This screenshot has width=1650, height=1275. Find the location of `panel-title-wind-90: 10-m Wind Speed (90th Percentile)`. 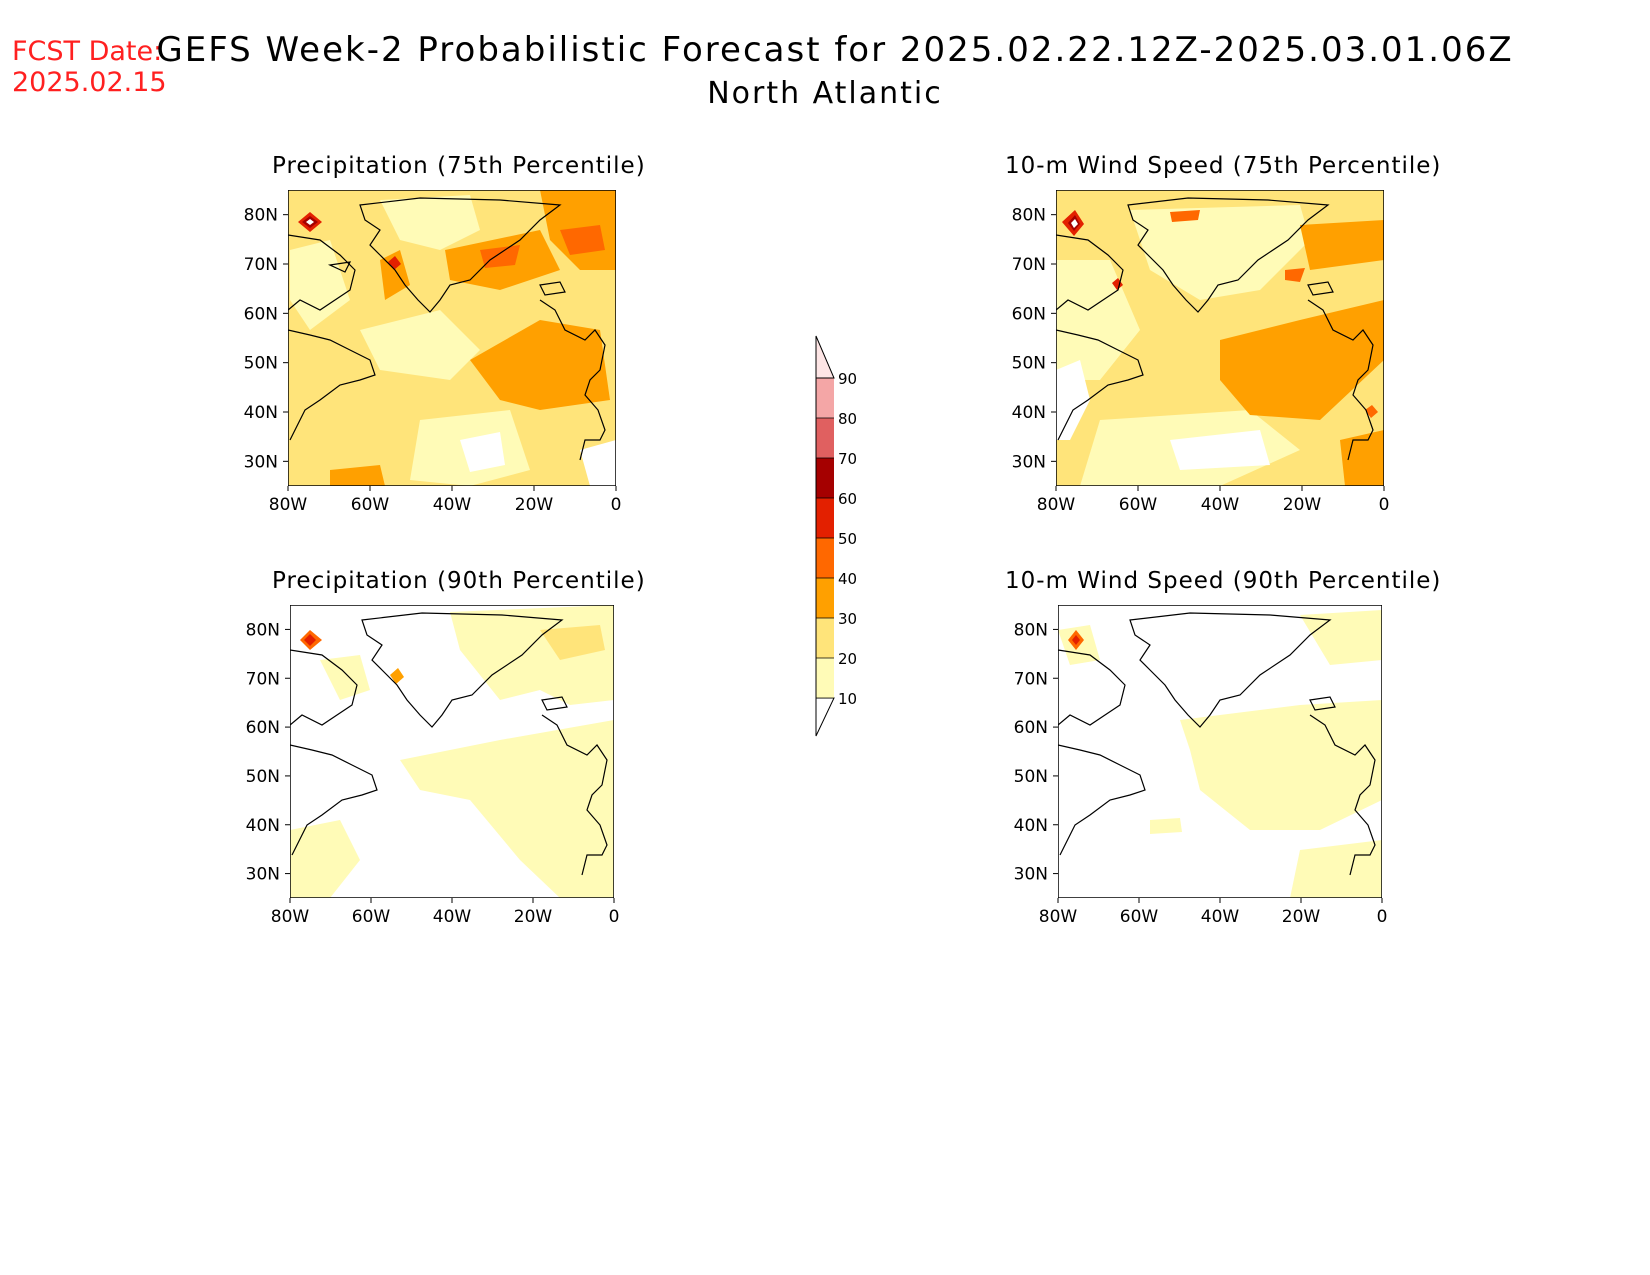

panel-title-wind-90: 10-m Wind Speed (90th Percentile) is located at coordinates (1223, 581).